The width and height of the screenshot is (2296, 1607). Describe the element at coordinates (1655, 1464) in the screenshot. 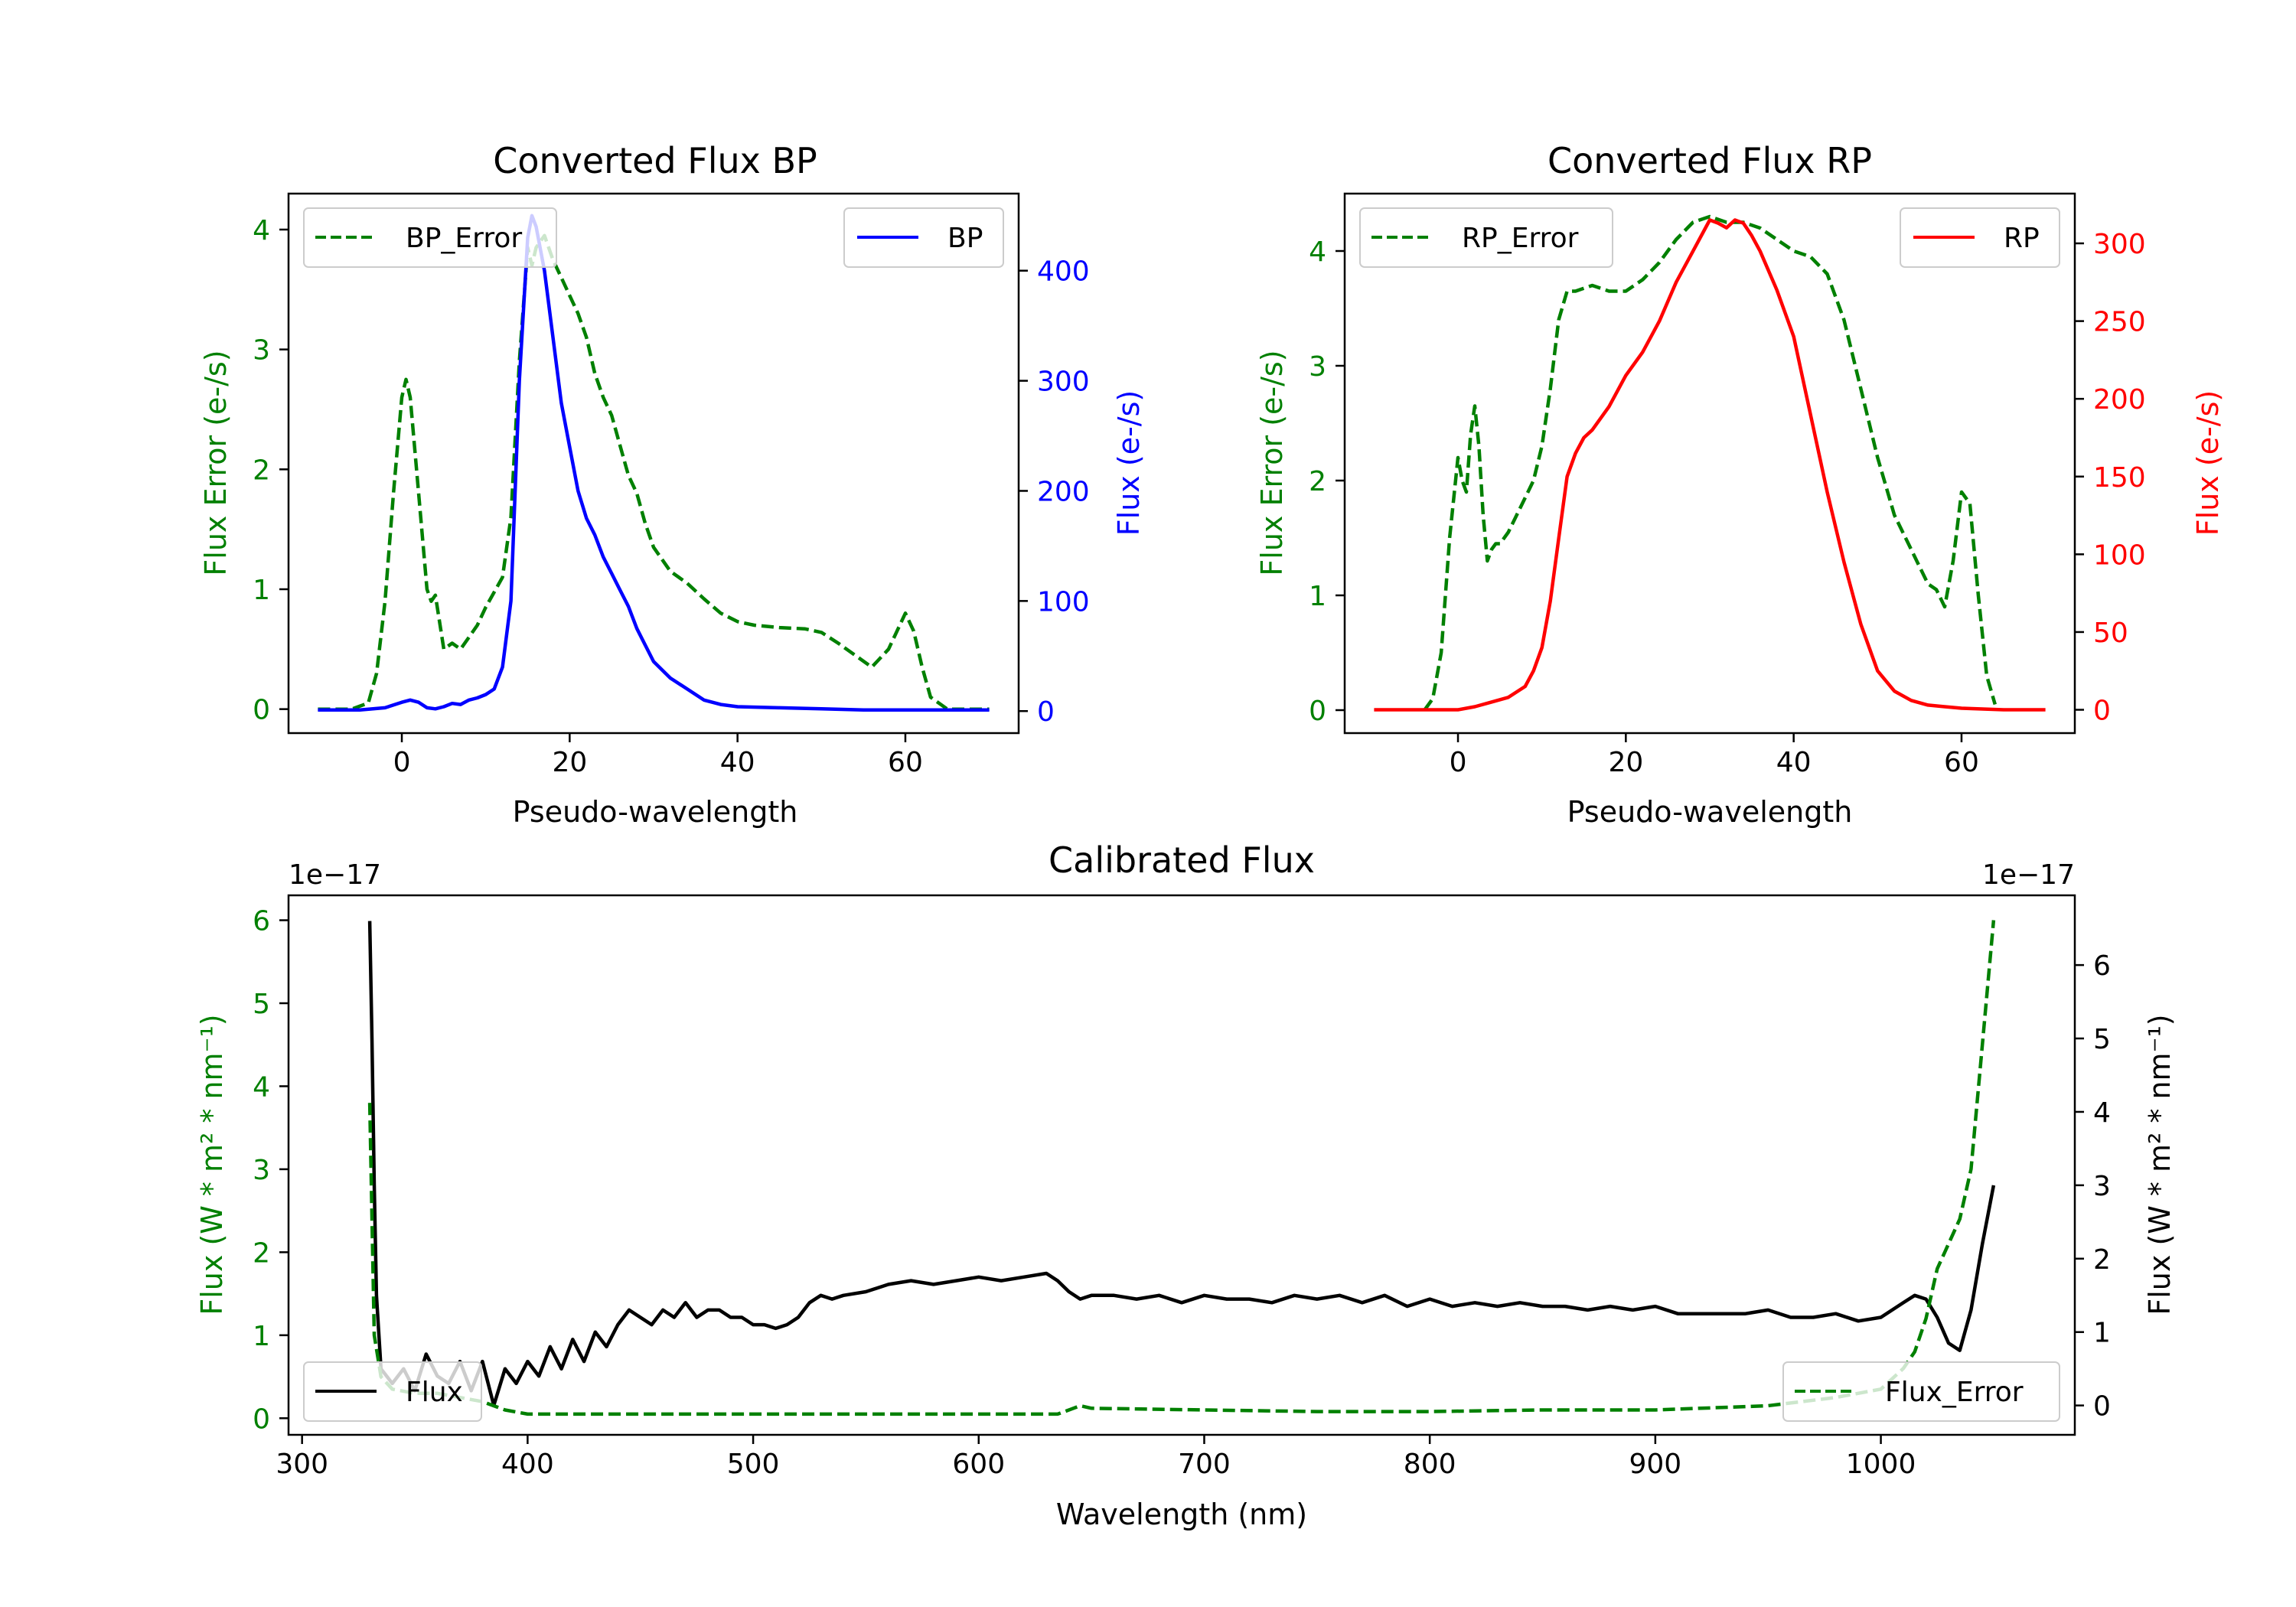

I see `calibrated-x-tick-label: 900` at that location.